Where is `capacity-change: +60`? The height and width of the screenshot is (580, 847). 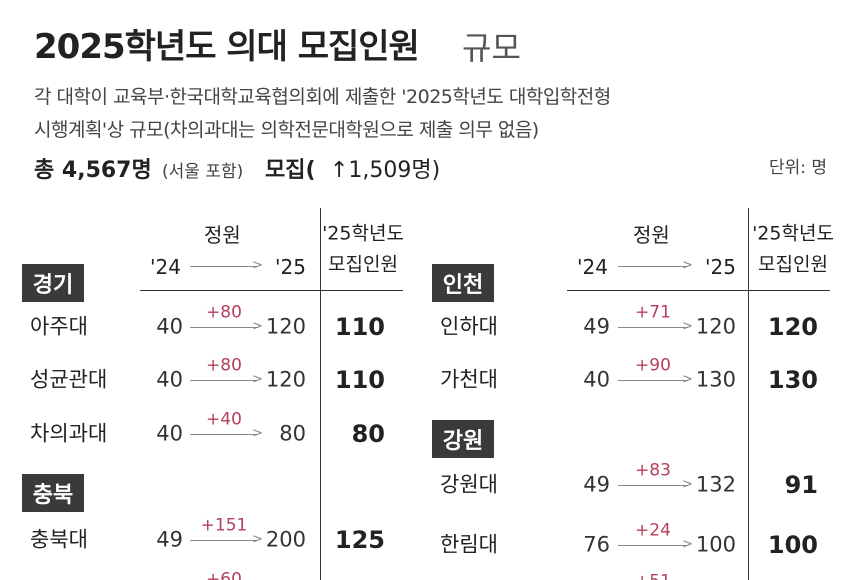
capacity-change: +60 is located at coordinates (224, 574).